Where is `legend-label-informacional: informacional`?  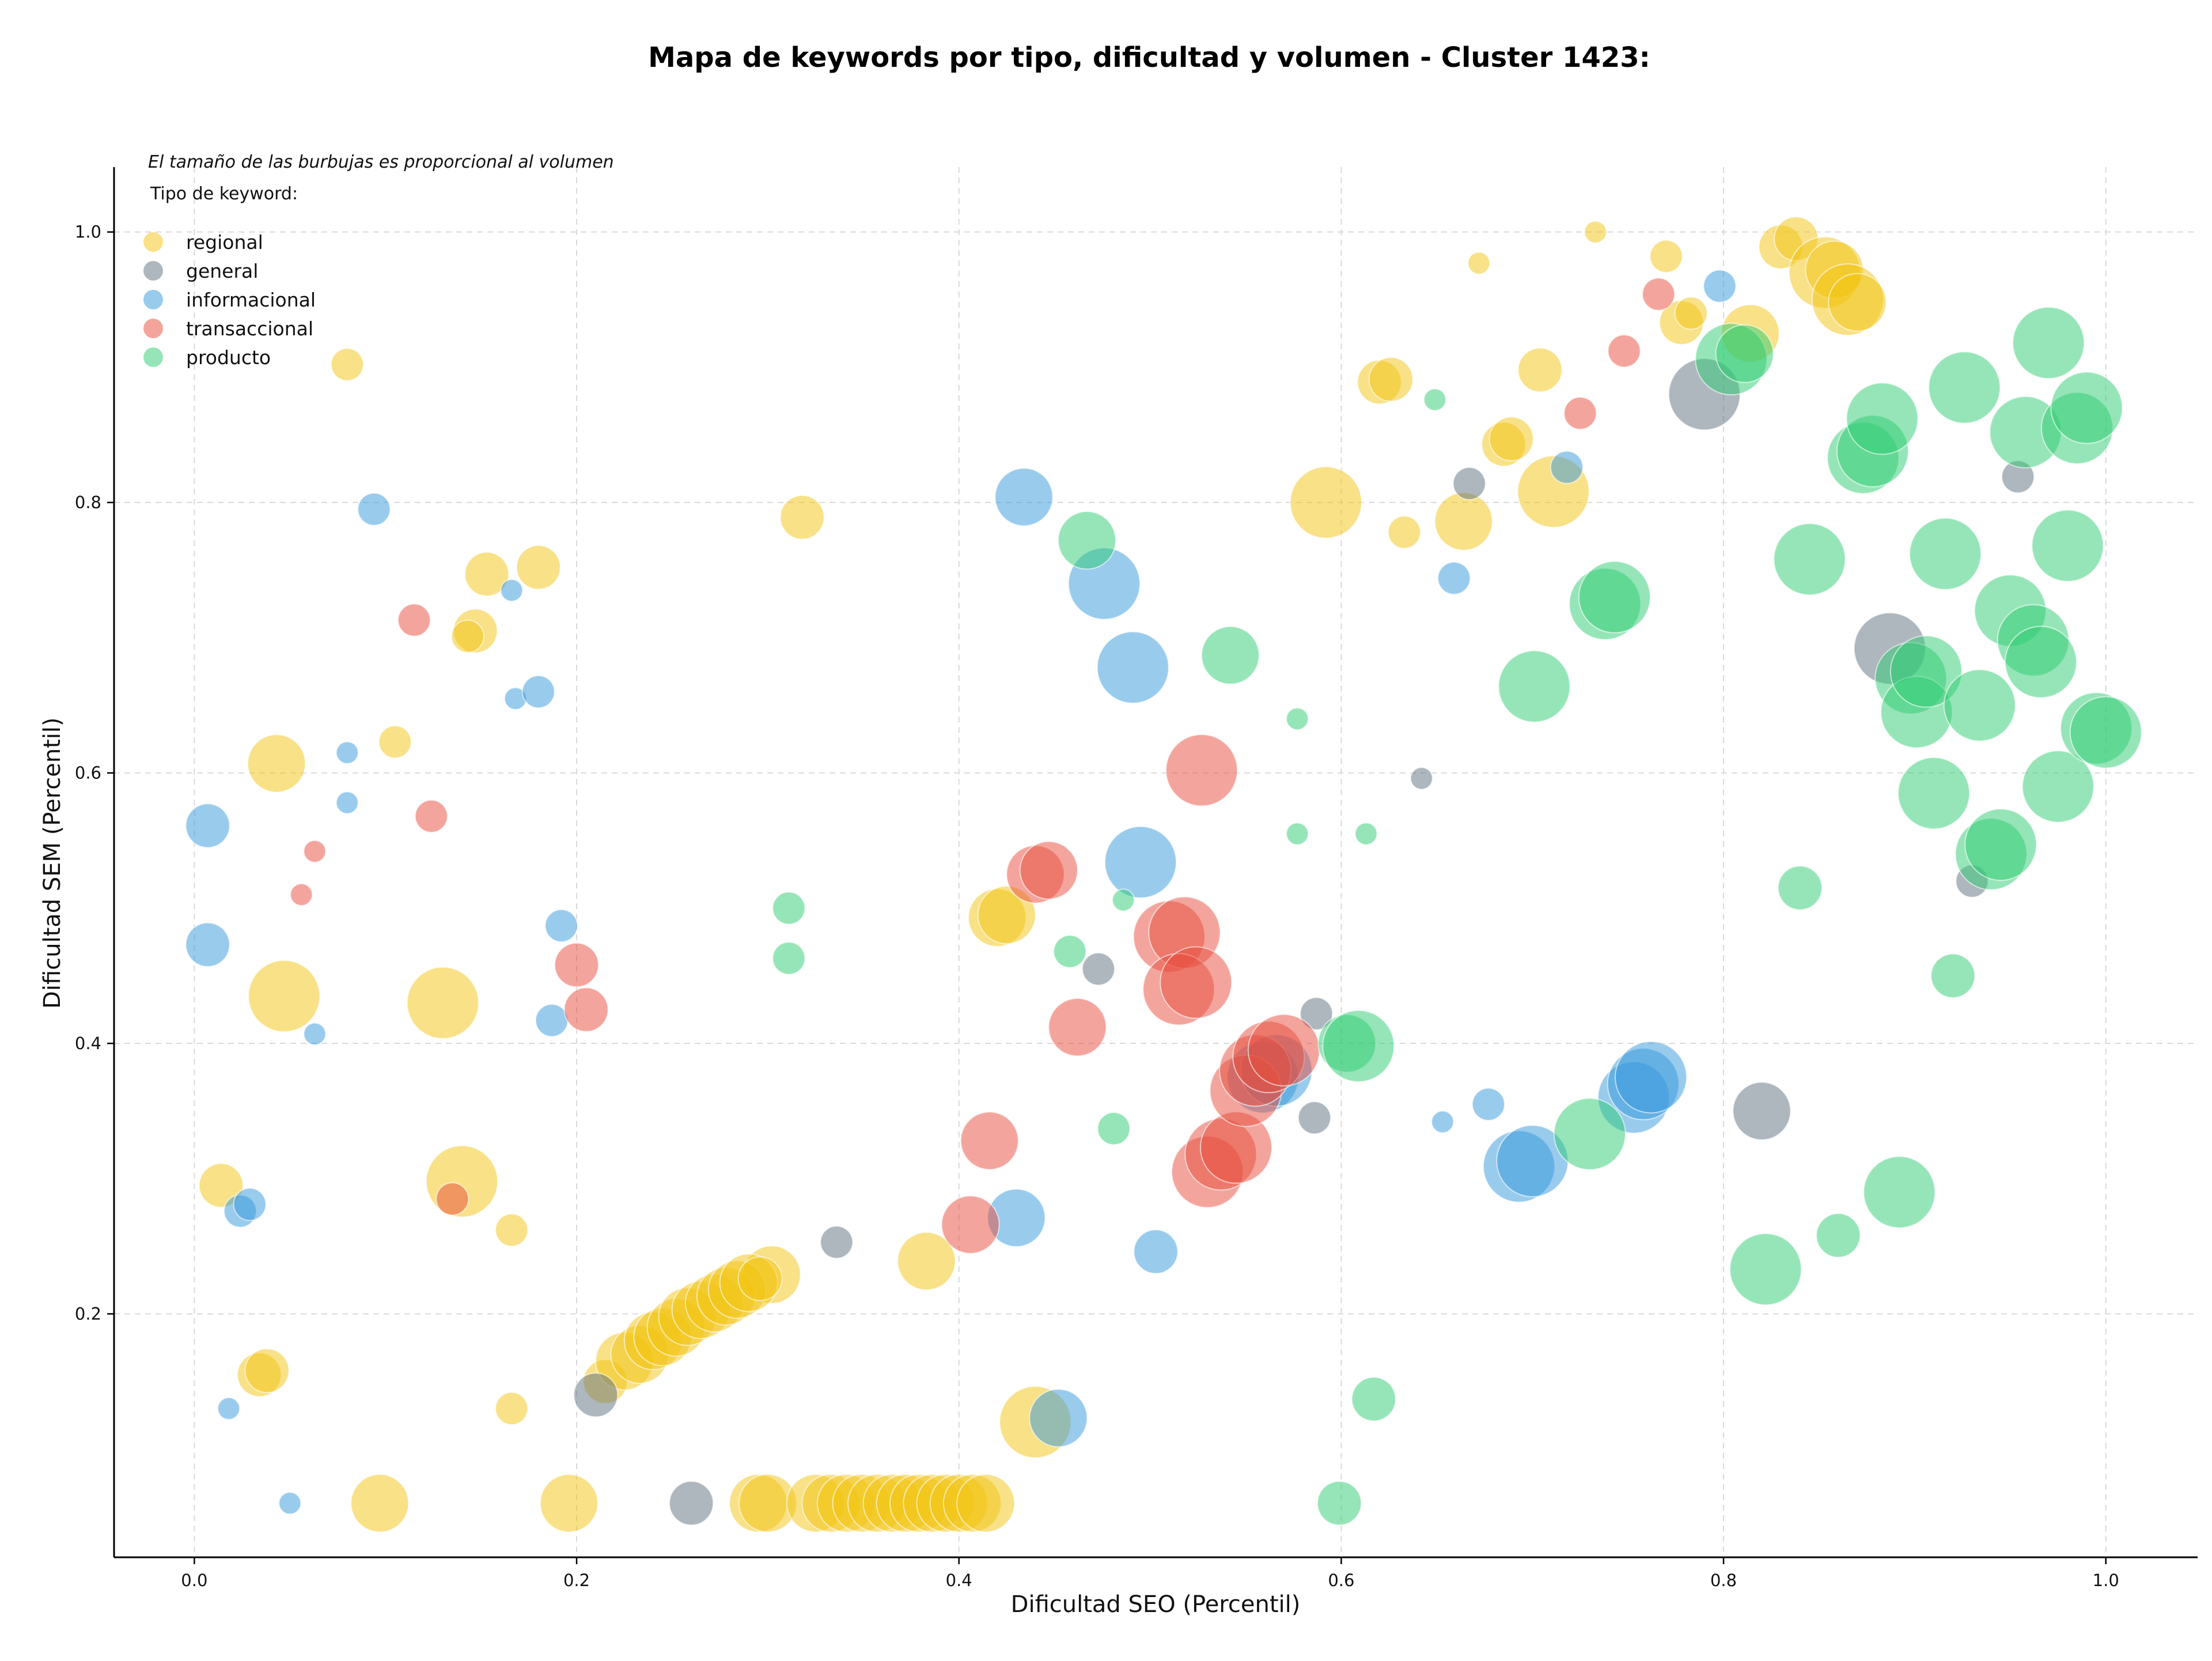 legend-label-informacional: informacional is located at coordinates (251, 300).